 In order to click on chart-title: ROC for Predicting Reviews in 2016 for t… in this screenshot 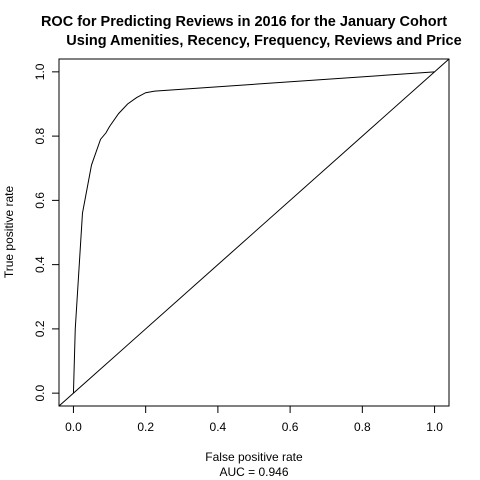, I will do `click(244, 22)`.